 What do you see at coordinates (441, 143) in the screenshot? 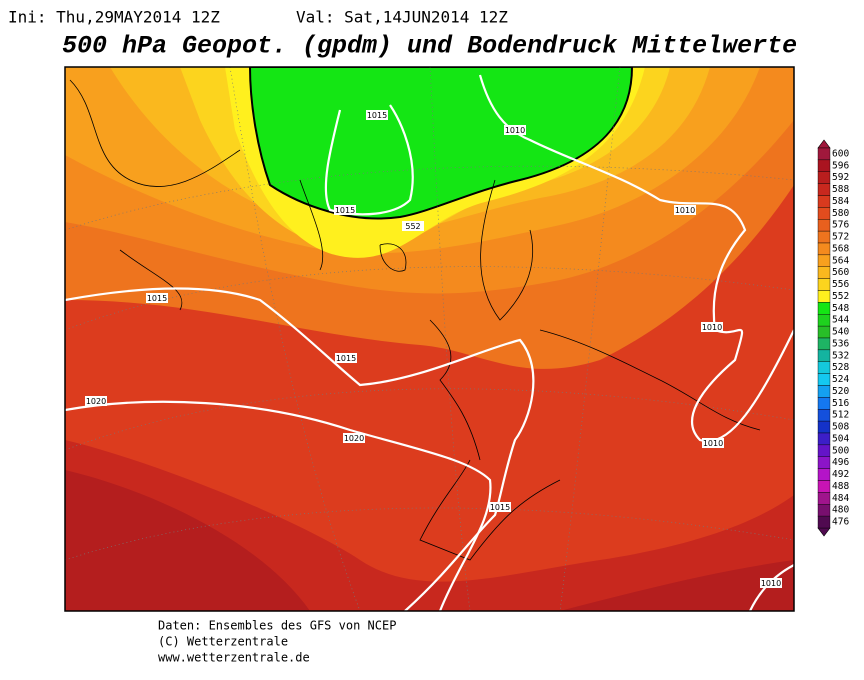
I see `field-band` at bounding box center [441, 143].